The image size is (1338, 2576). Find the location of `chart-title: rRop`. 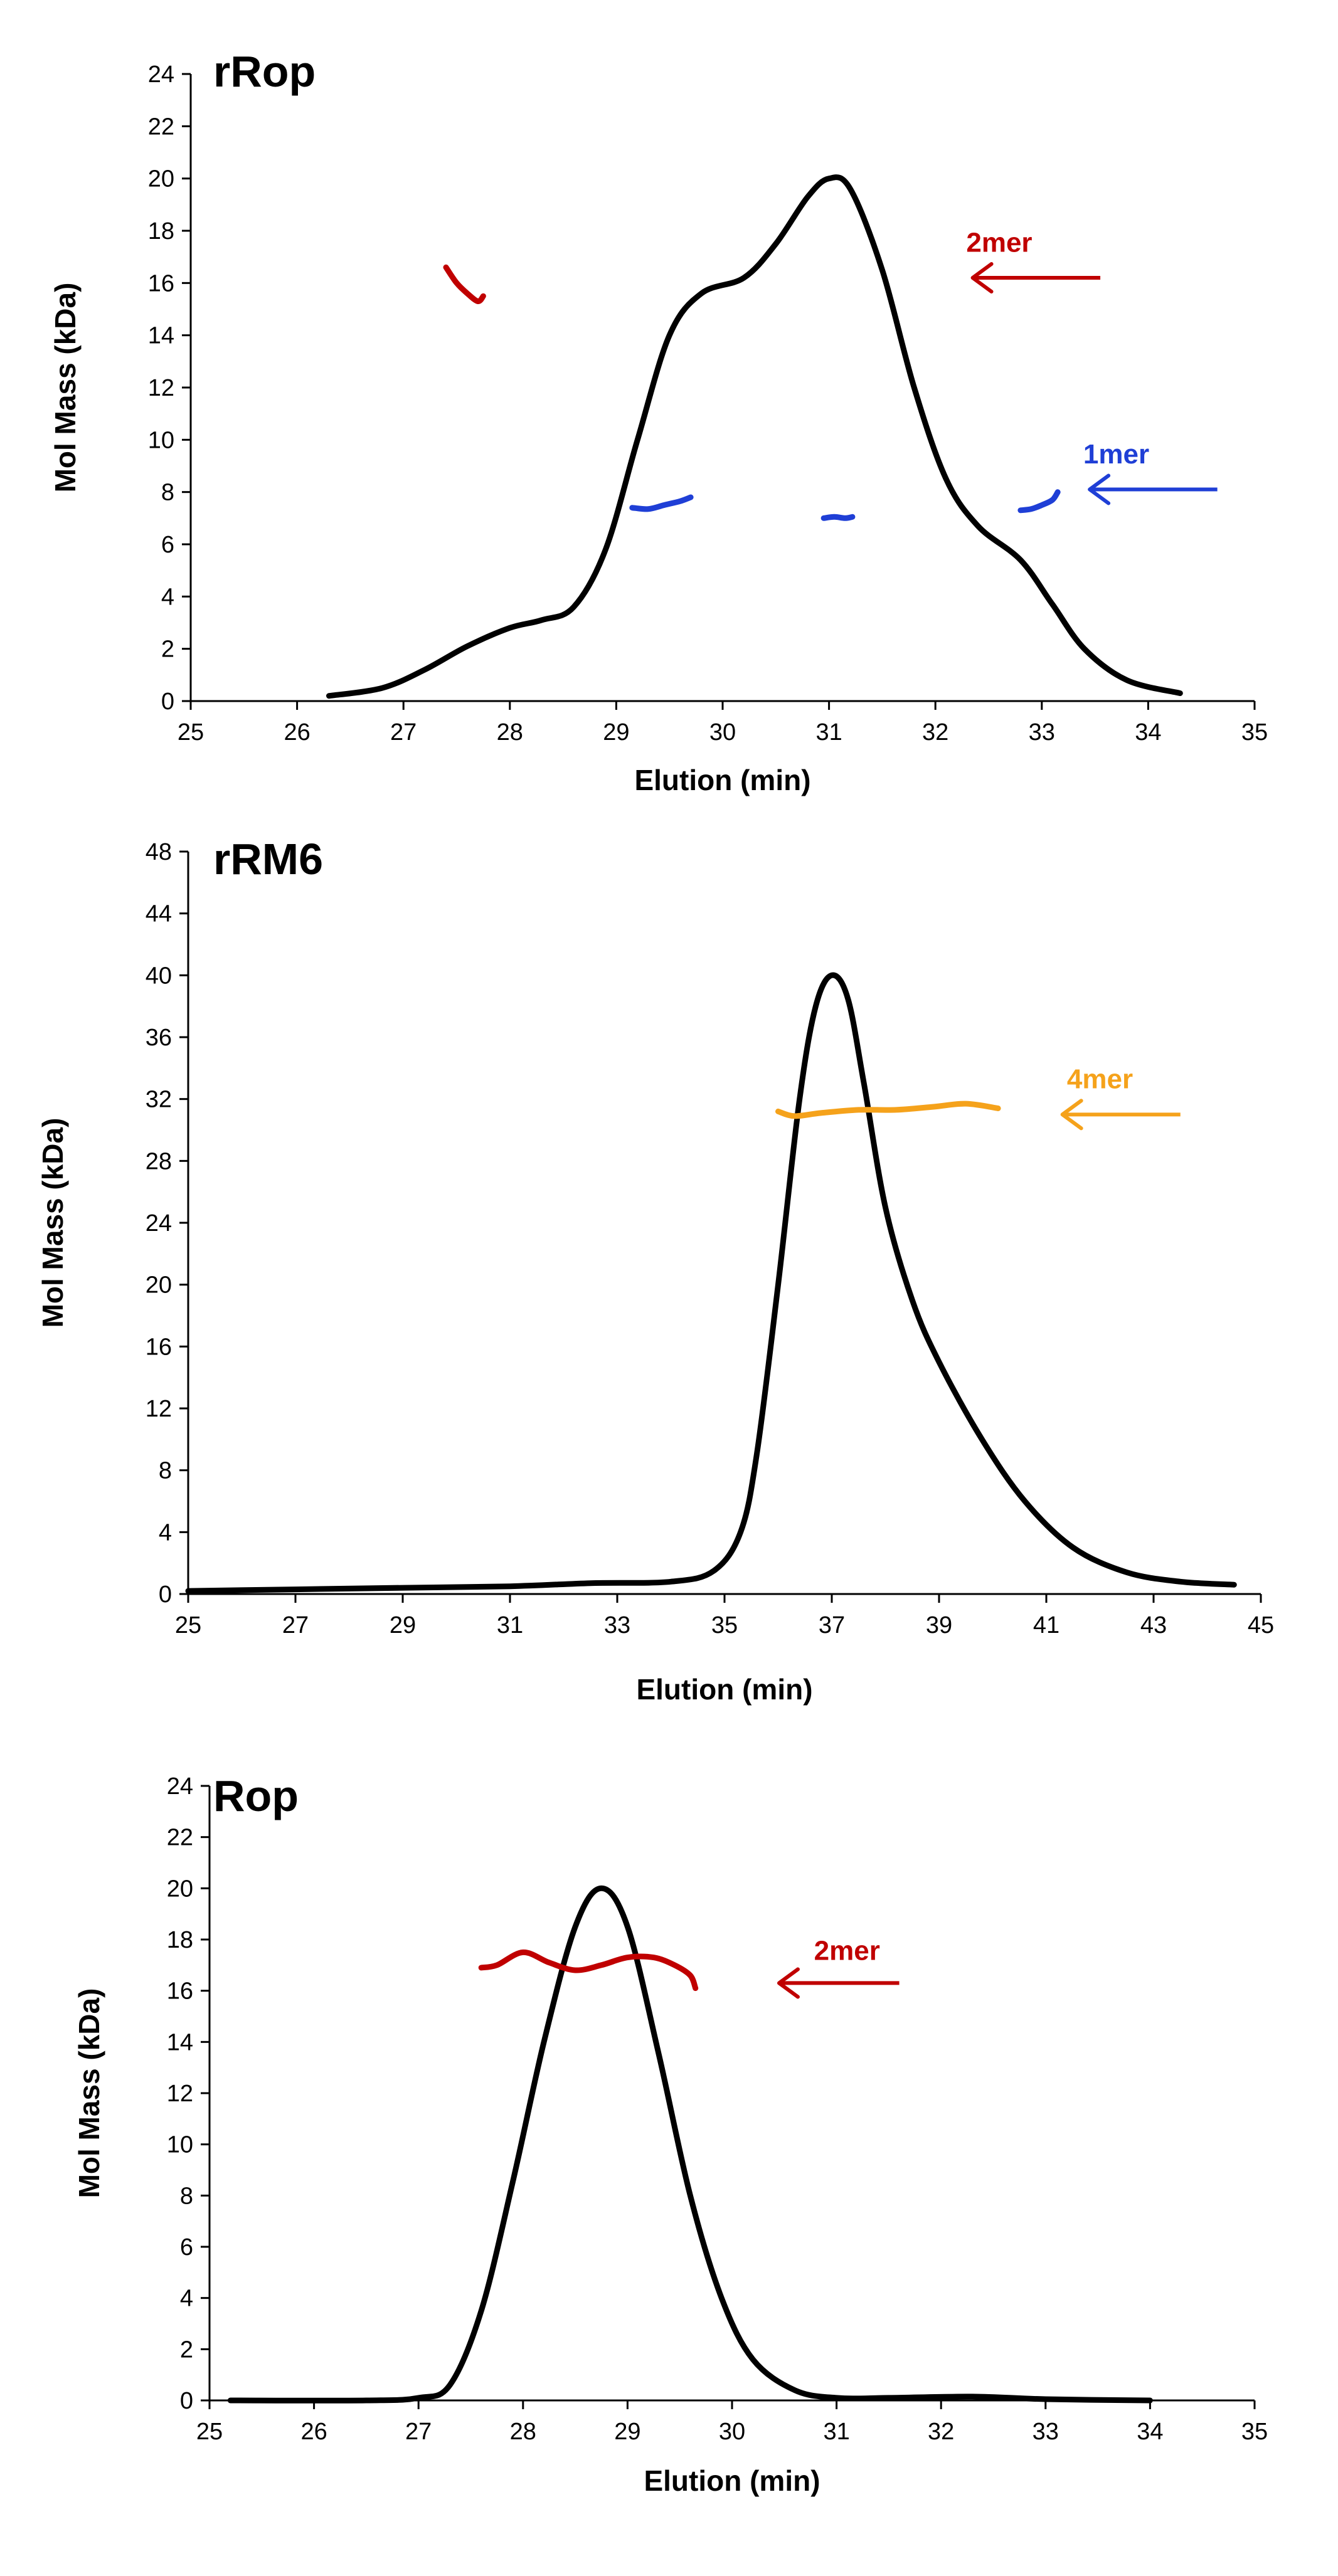

chart-title: rRop is located at coordinates (264, 71).